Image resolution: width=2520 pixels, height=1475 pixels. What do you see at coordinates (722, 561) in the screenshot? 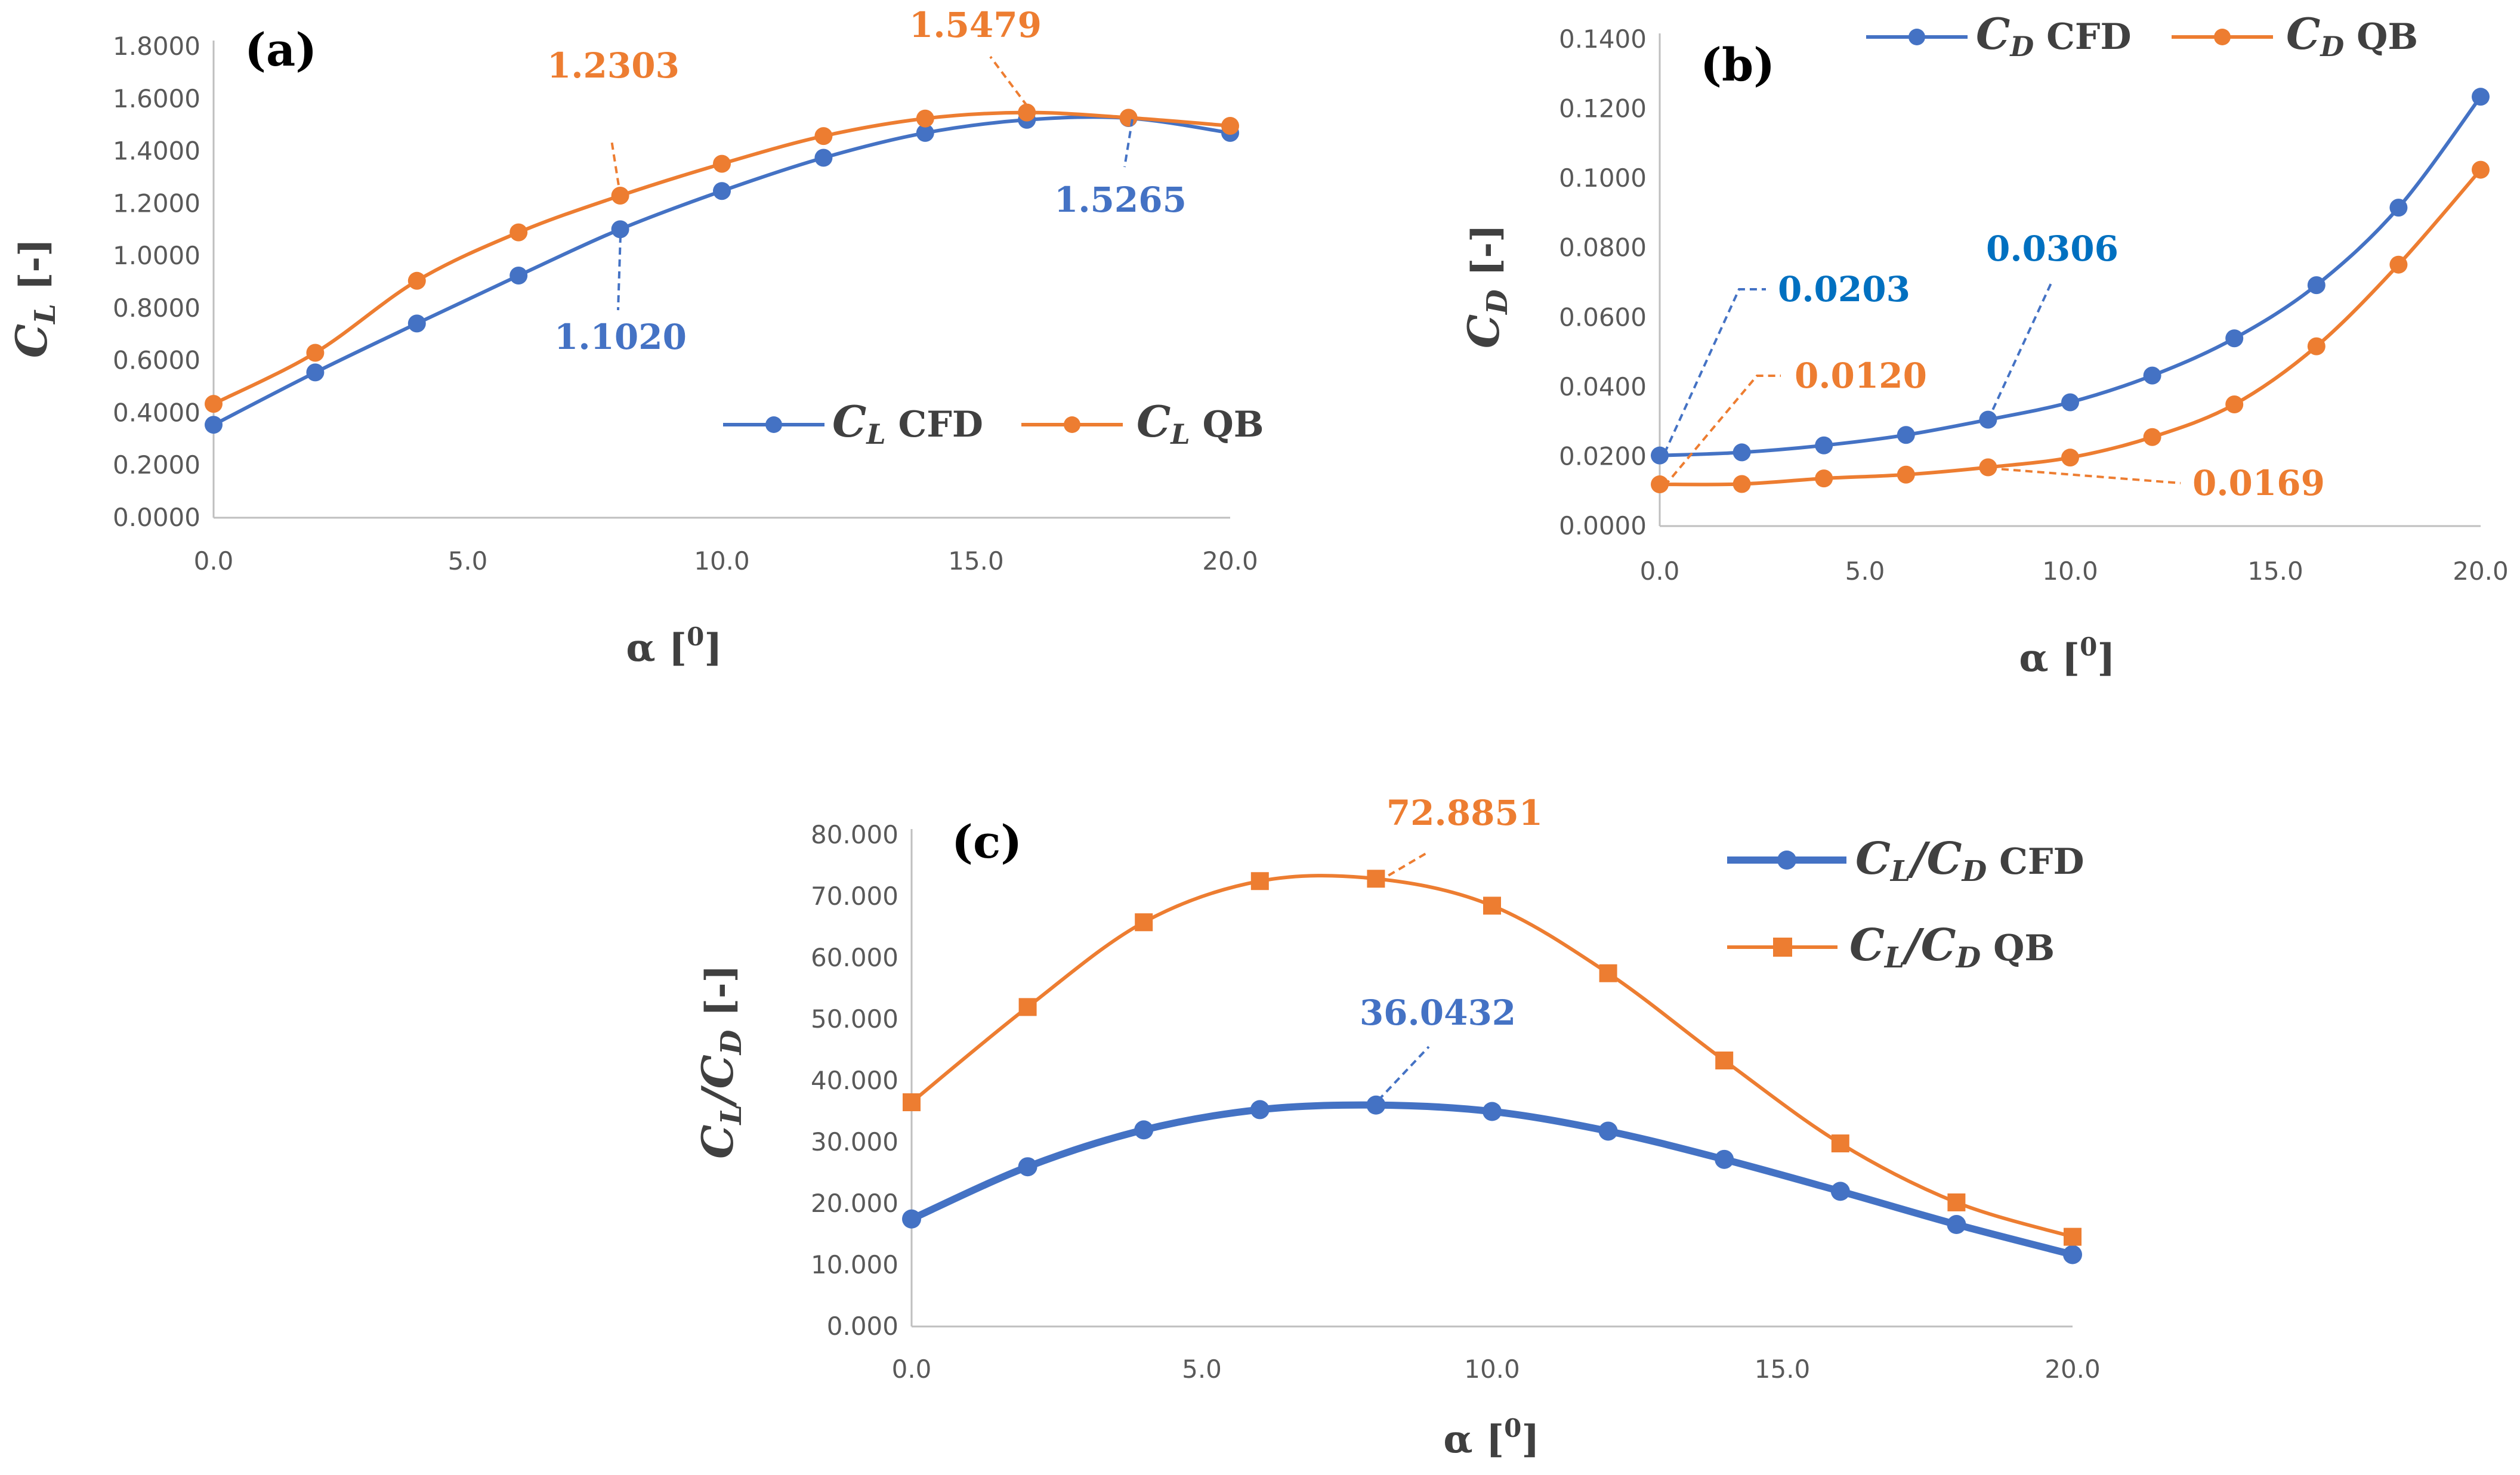
I see `panel-a-xtick-label: 10.0` at bounding box center [722, 561].